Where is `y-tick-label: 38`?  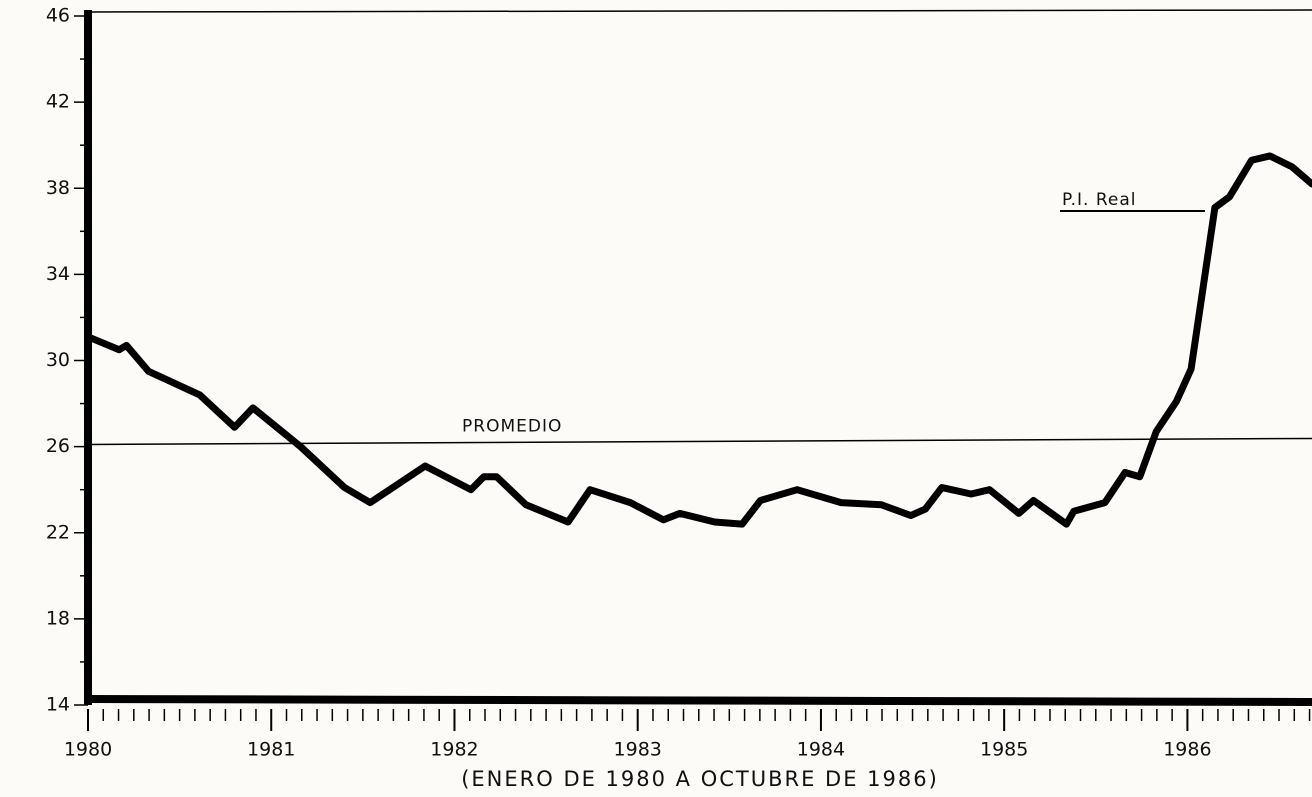 y-tick-label: 38 is located at coordinates (58, 188).